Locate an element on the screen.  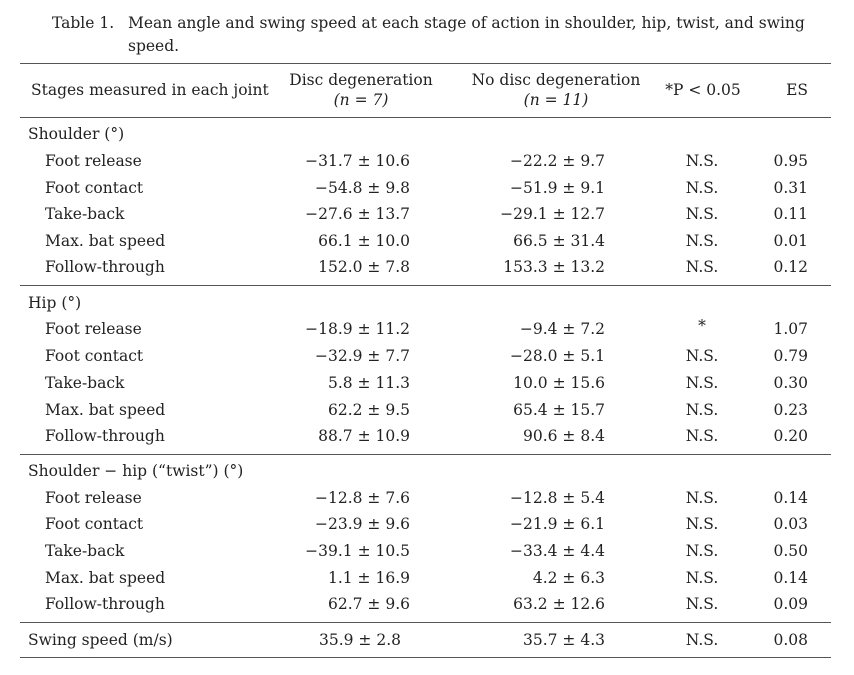
header-disc-degeneration: Disc degeneration is located at coordinates (361, 80).